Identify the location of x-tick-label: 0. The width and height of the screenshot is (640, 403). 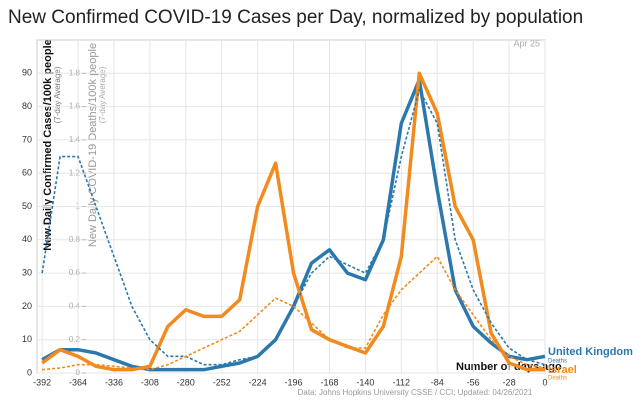
(544, 382).